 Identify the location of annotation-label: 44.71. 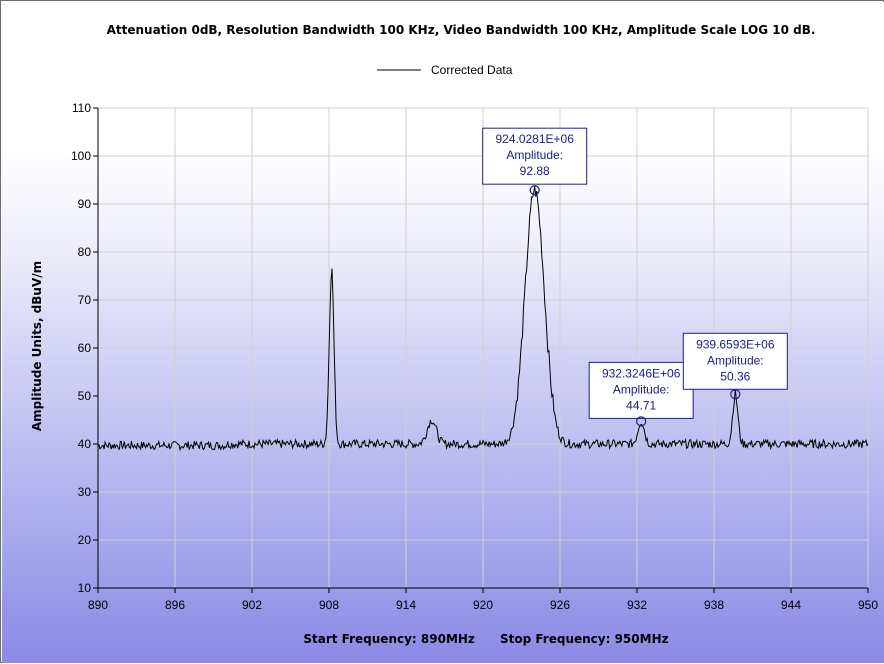
(641, 405).